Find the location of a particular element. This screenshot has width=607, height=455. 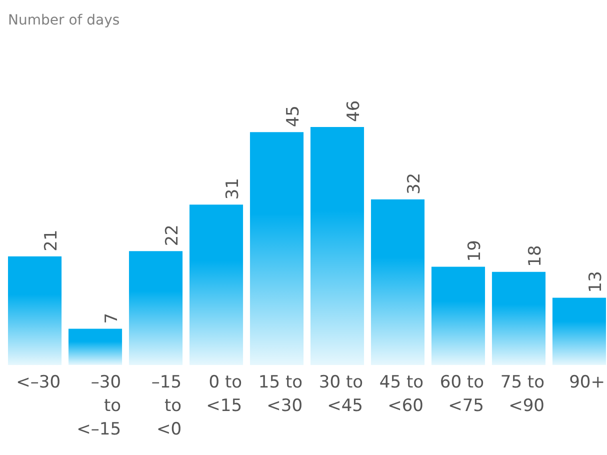

x-tick-label: 45 to <60 is located at coordinates (401, 394).